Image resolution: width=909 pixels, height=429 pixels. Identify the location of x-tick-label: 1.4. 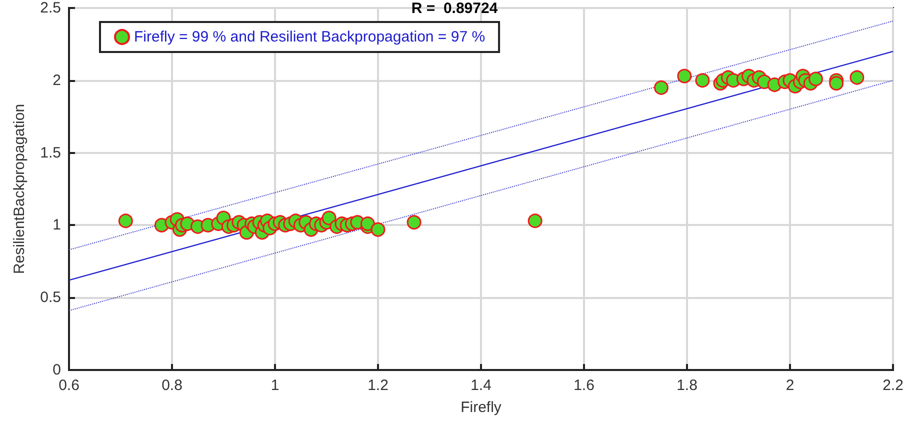
(481, 385).